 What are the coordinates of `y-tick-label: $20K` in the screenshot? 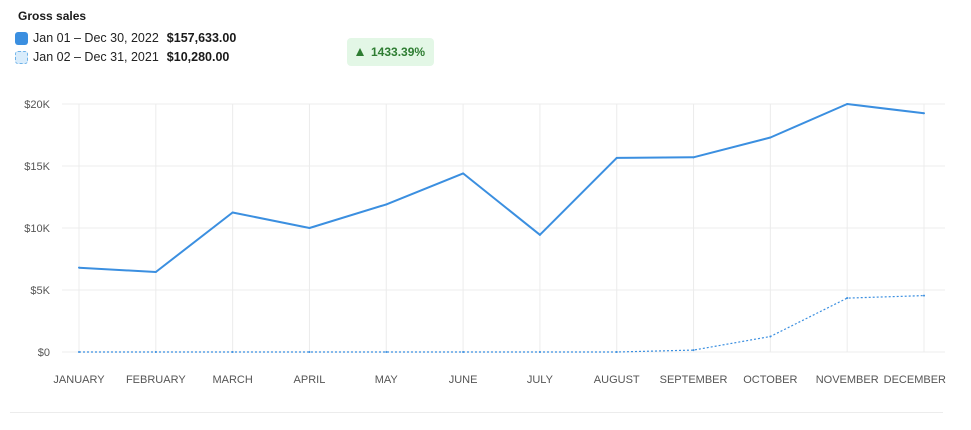 It's located at (37, 105).